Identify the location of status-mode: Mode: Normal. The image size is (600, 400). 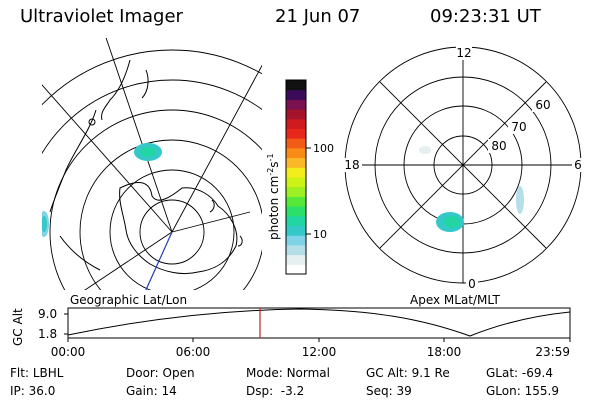
(288, 373).